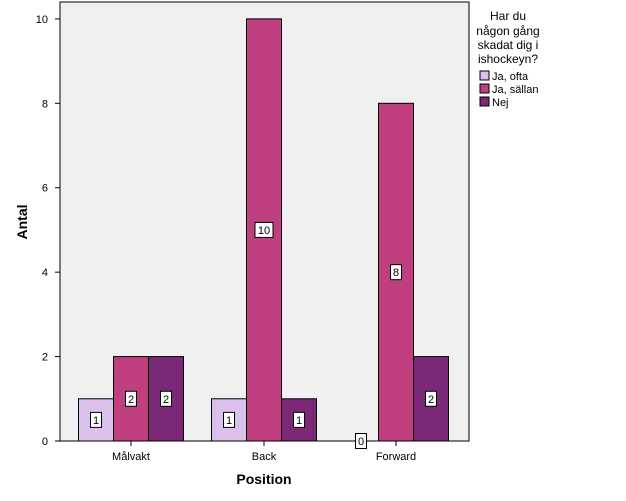 The width and height of the screenshot is (626, 501). I want to click on y-axis: 0 2 4 6 8 10, so click(48, 231).